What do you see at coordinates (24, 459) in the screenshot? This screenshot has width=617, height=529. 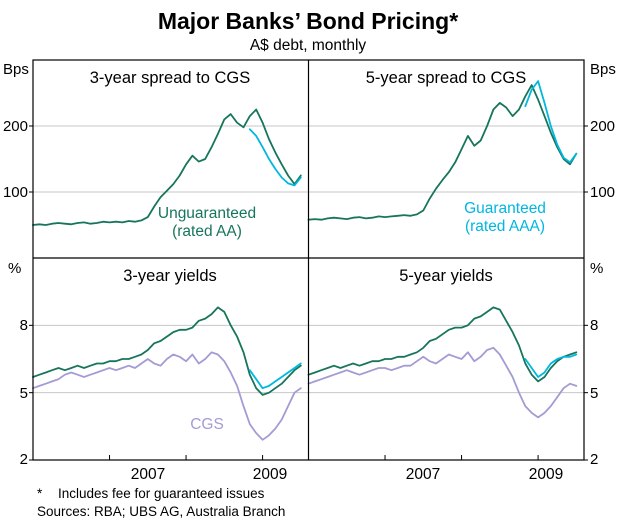 I see `ytick-label-2-left: 2` at bounding box center [24, 459].